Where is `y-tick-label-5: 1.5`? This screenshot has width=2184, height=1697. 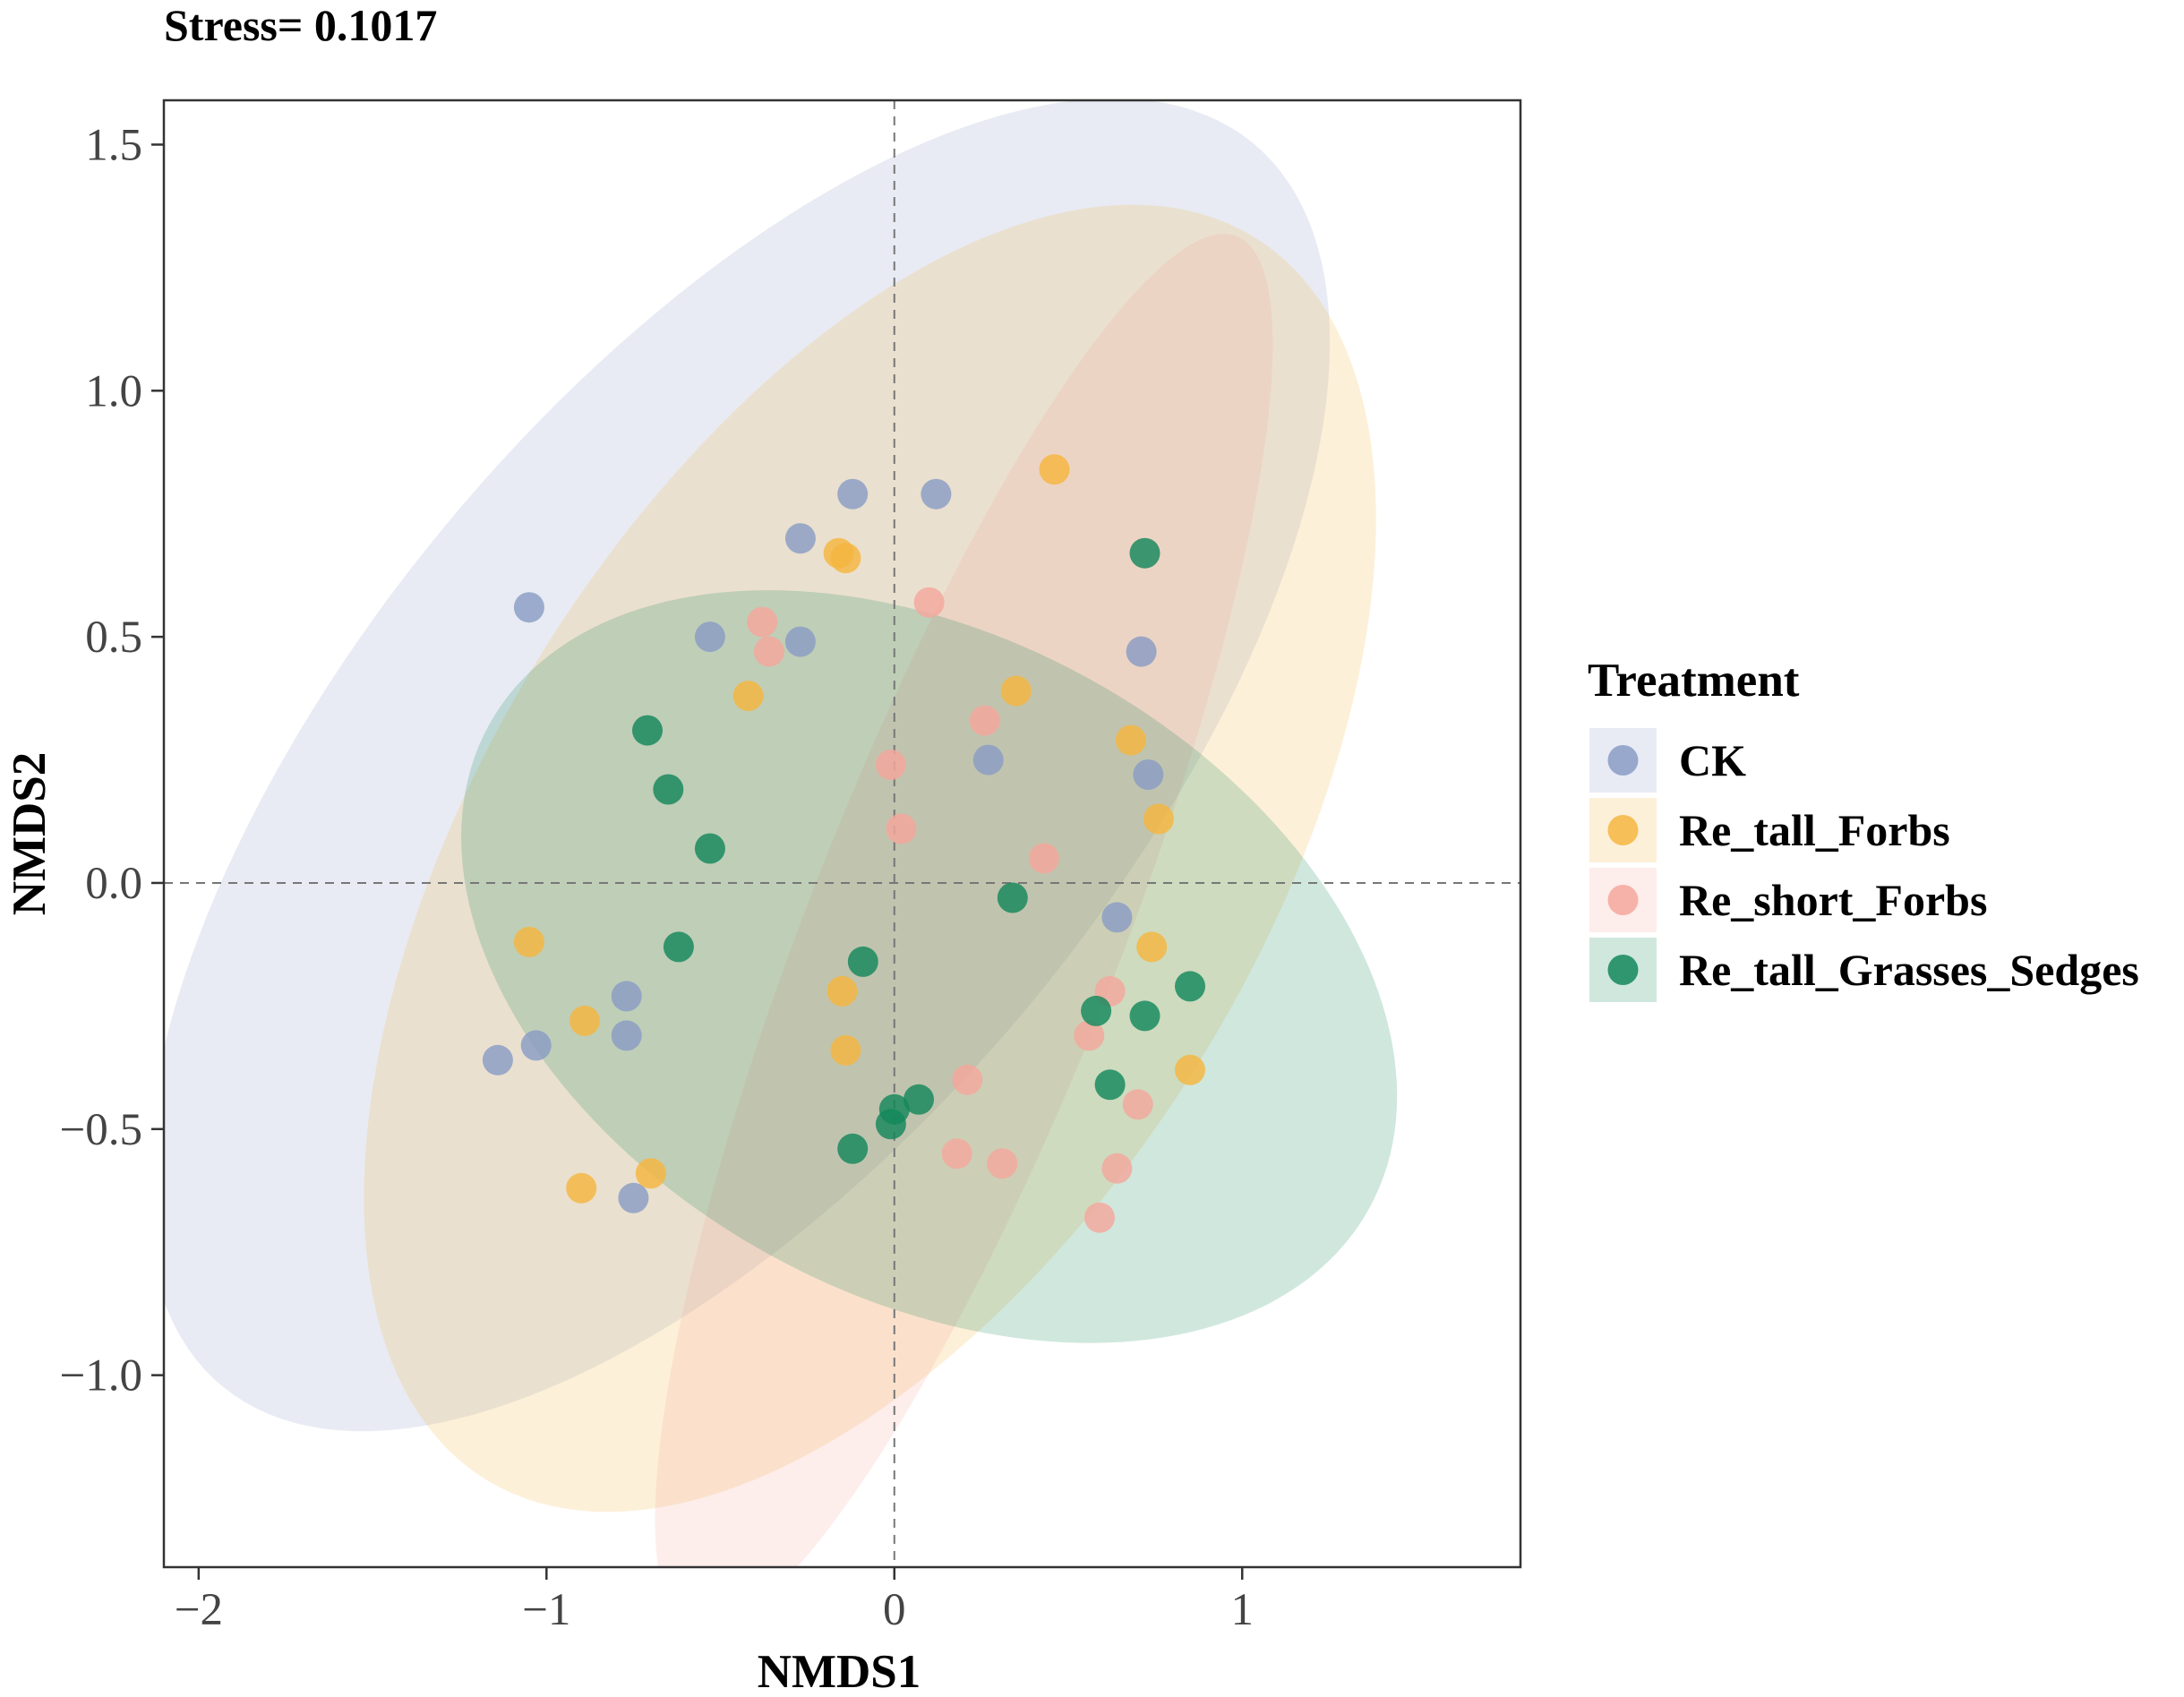 y-tick-label-5: 1.5 is located at coordinates (113, 145).